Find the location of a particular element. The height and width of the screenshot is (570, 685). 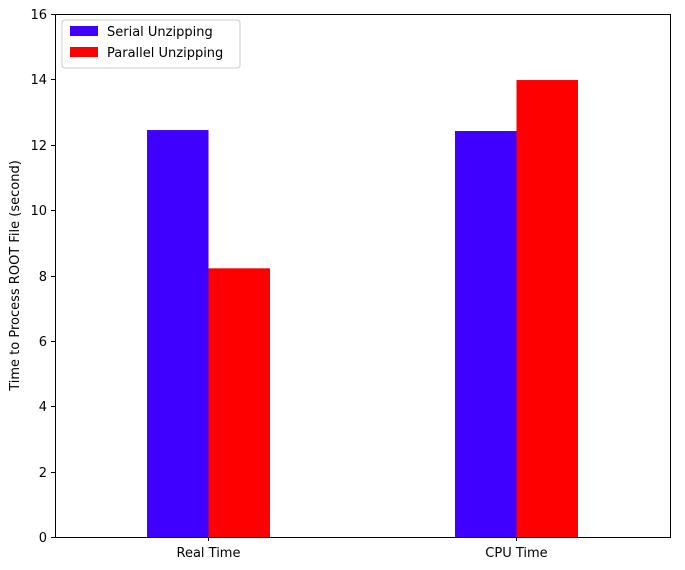

legend-box is located at coordinates (151, 44).